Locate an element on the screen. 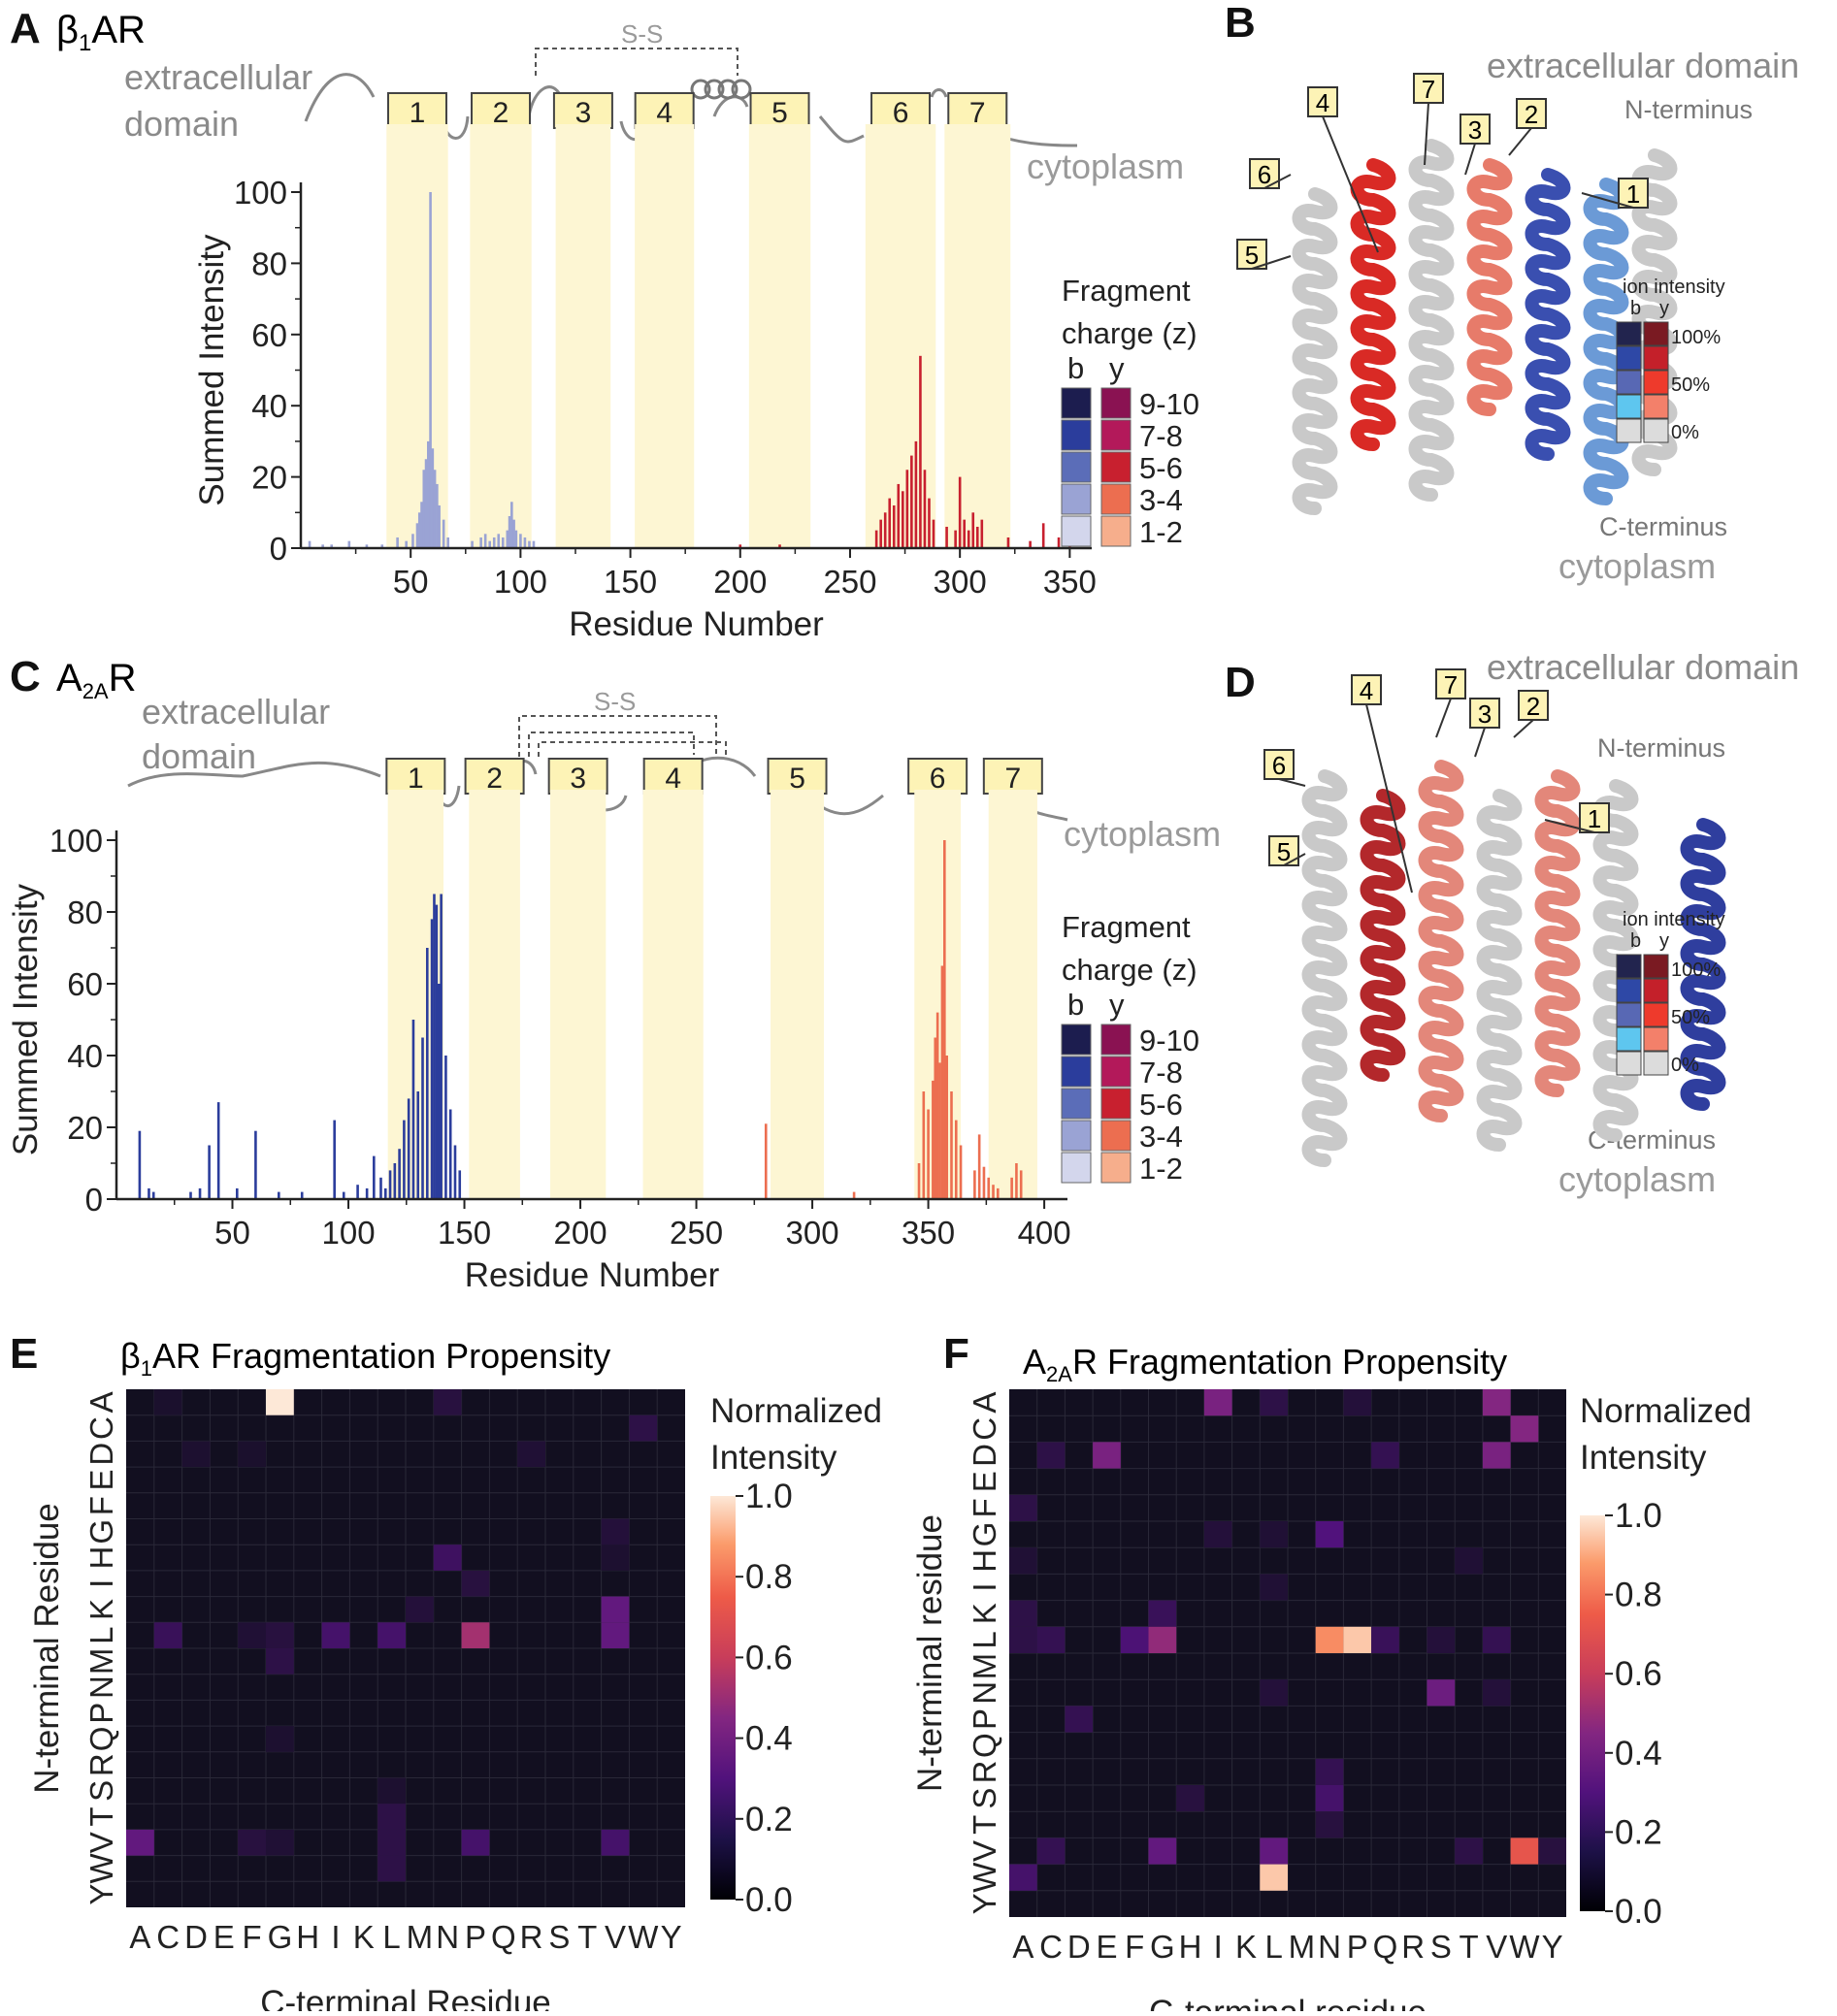 The width and height of the screenshot is (1837, 2016). heat-cell-L-V is located at coordinates (1496, 1639).